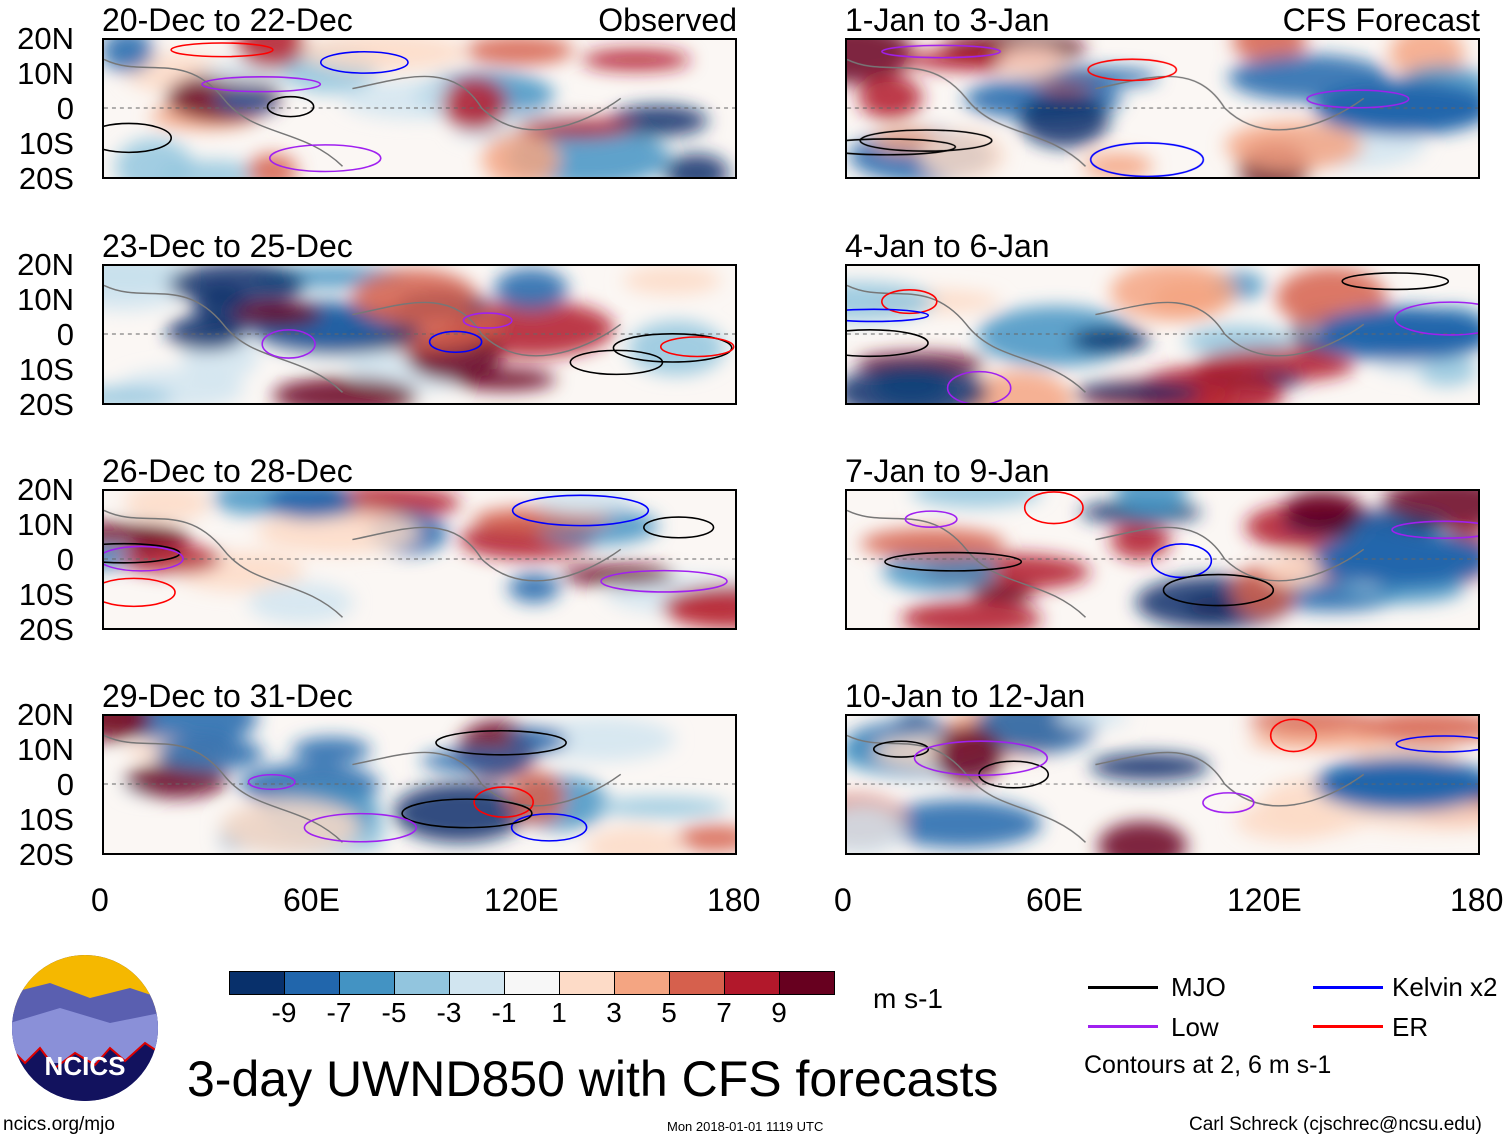  I want to click on colorbar-label: 5, so click(669, 1012).